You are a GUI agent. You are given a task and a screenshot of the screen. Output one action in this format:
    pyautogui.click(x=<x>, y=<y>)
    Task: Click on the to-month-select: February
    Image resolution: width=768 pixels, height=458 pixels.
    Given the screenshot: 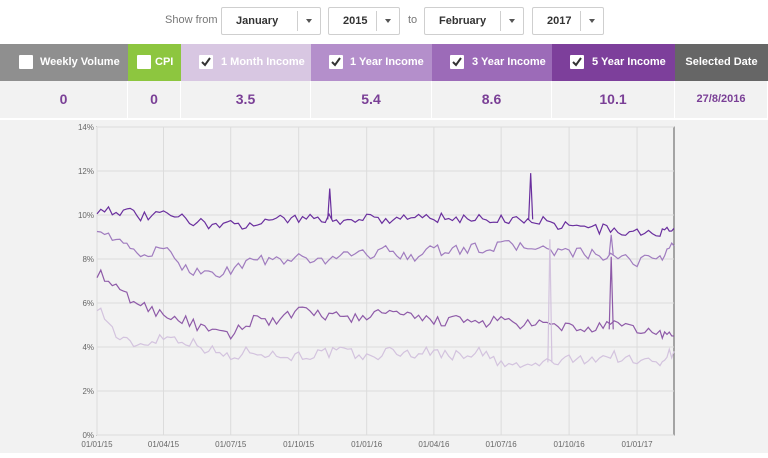 What is the action you would take?
    pyautogui.click(x=474, y=21)
    